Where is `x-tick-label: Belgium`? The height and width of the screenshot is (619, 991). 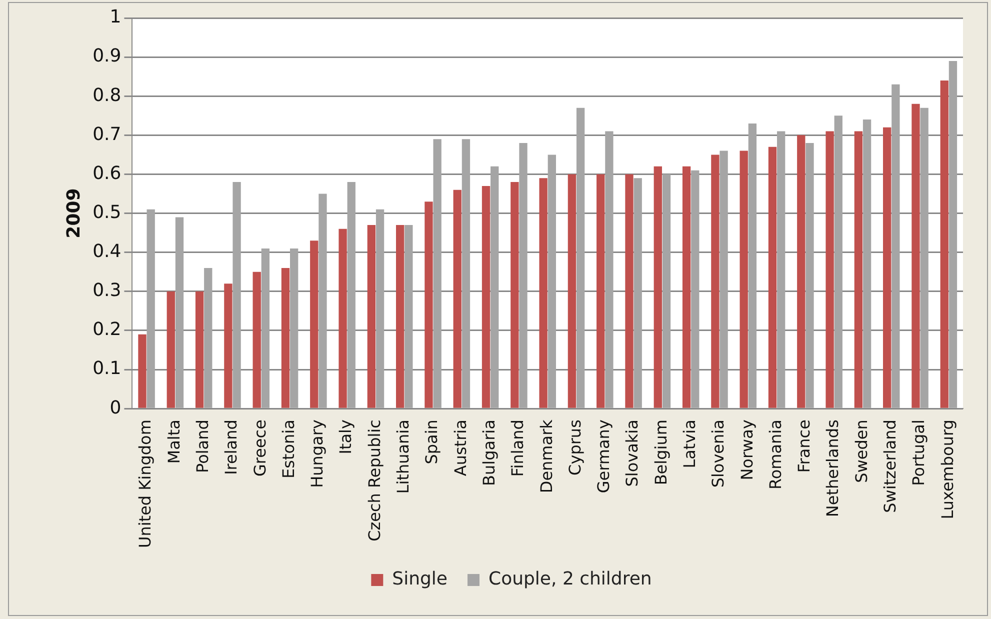 x-tick-label: Belgium is located at coordinates (660, 453).